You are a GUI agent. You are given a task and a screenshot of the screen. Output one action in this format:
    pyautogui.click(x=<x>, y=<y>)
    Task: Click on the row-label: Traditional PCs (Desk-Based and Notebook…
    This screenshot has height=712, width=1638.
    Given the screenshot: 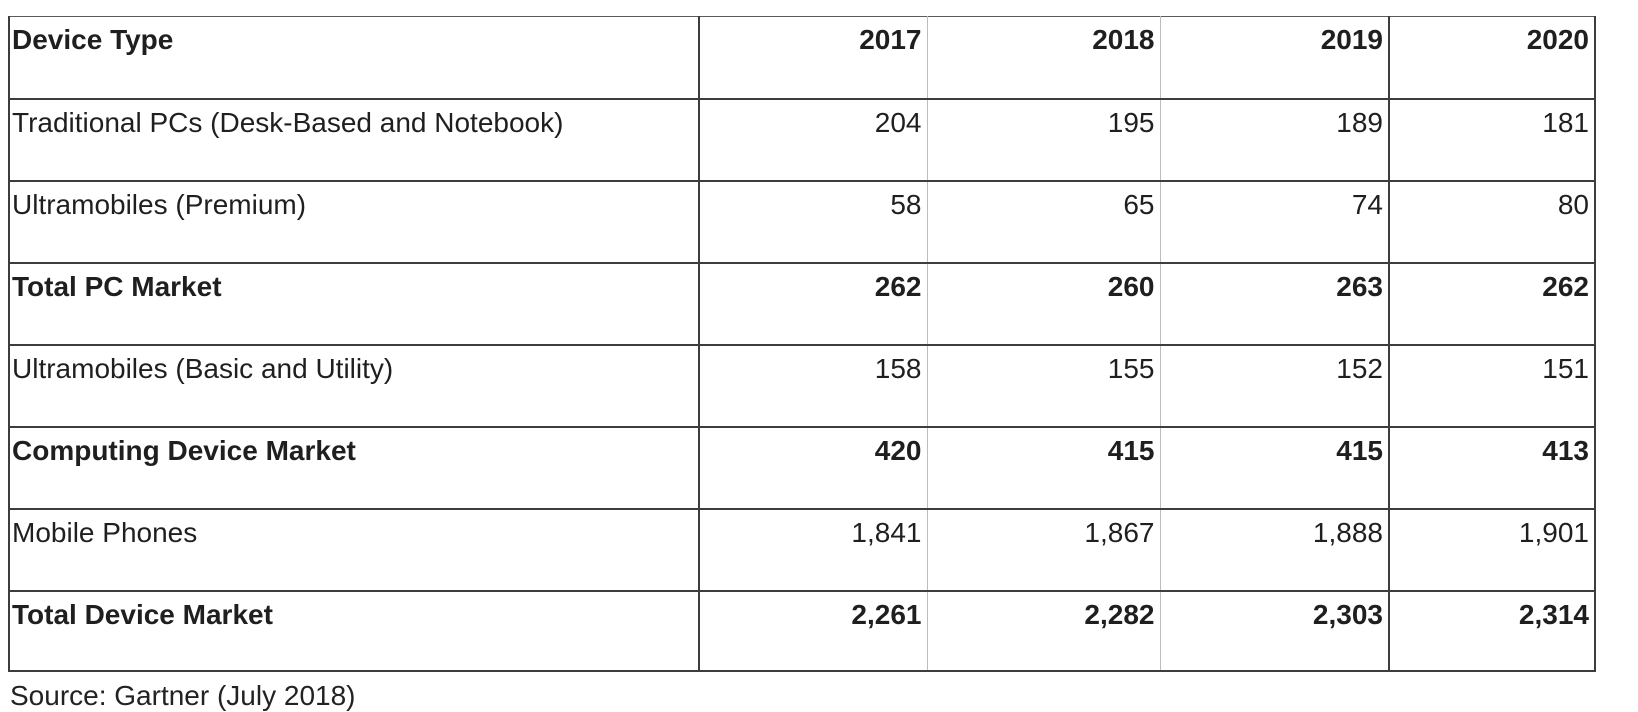 What is the action you would take?
    pyautogui.click(x=354, y=140)
    